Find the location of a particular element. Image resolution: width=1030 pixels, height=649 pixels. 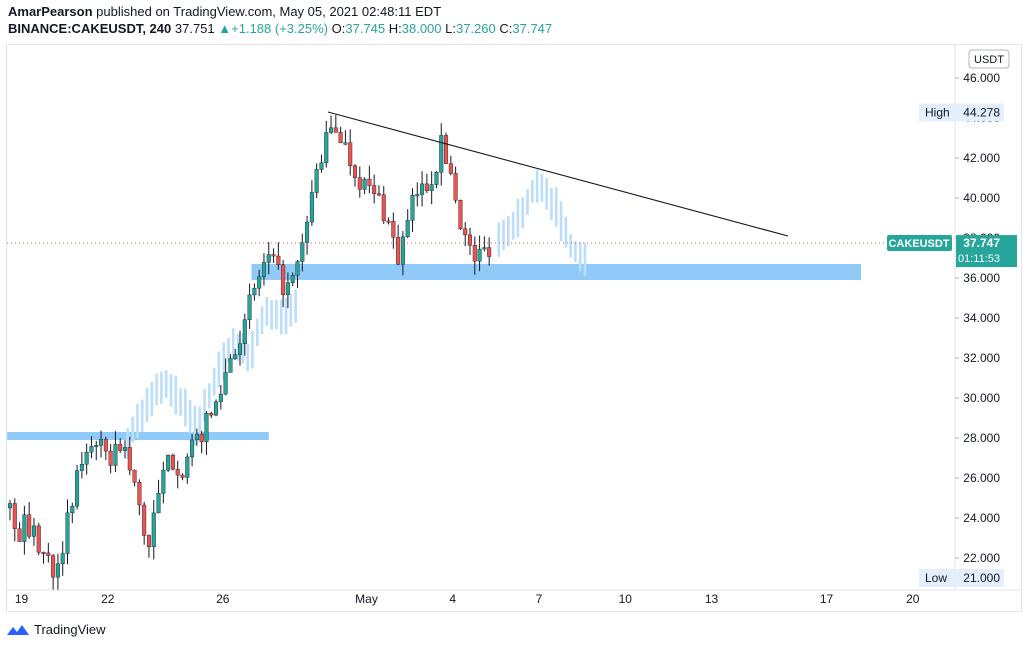

low-badge-label: Low is located at coordinates (936, 578).